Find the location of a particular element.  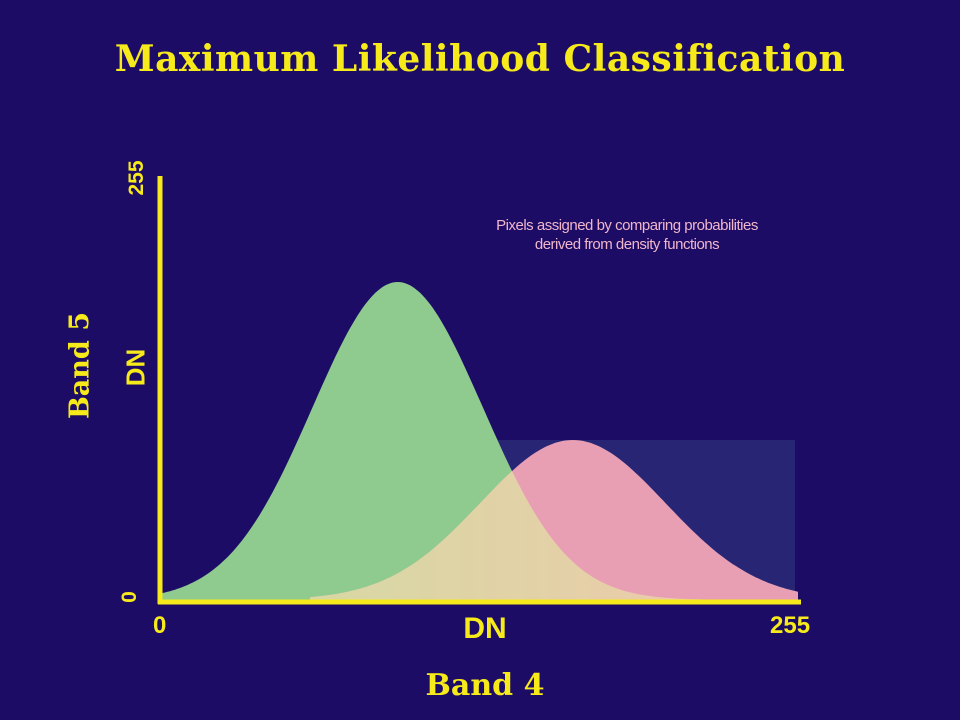

y-axis-label: Band 5 is located at coordinates (80, 366).